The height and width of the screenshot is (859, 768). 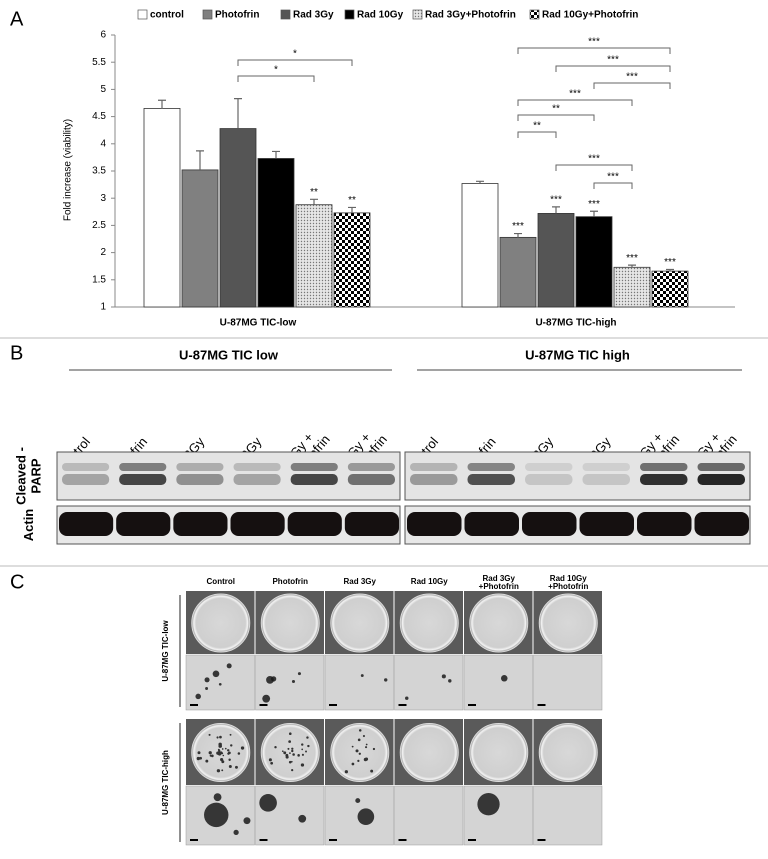 I want to click on x-tick-label: U-87MG TIC-low, so click(x=258, y=323).